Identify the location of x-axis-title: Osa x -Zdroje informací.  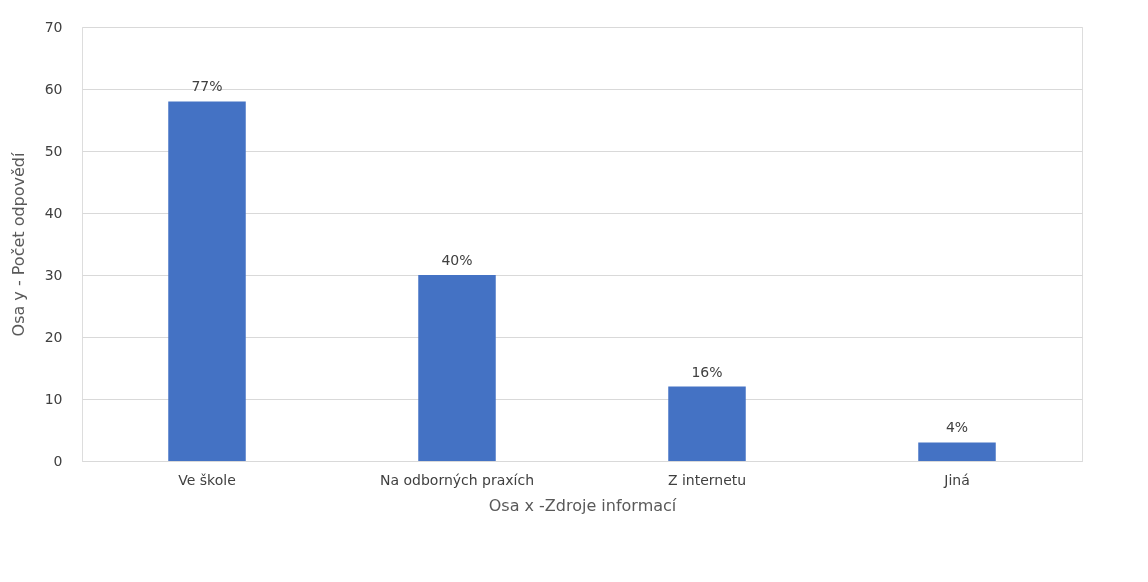
(582, 505).